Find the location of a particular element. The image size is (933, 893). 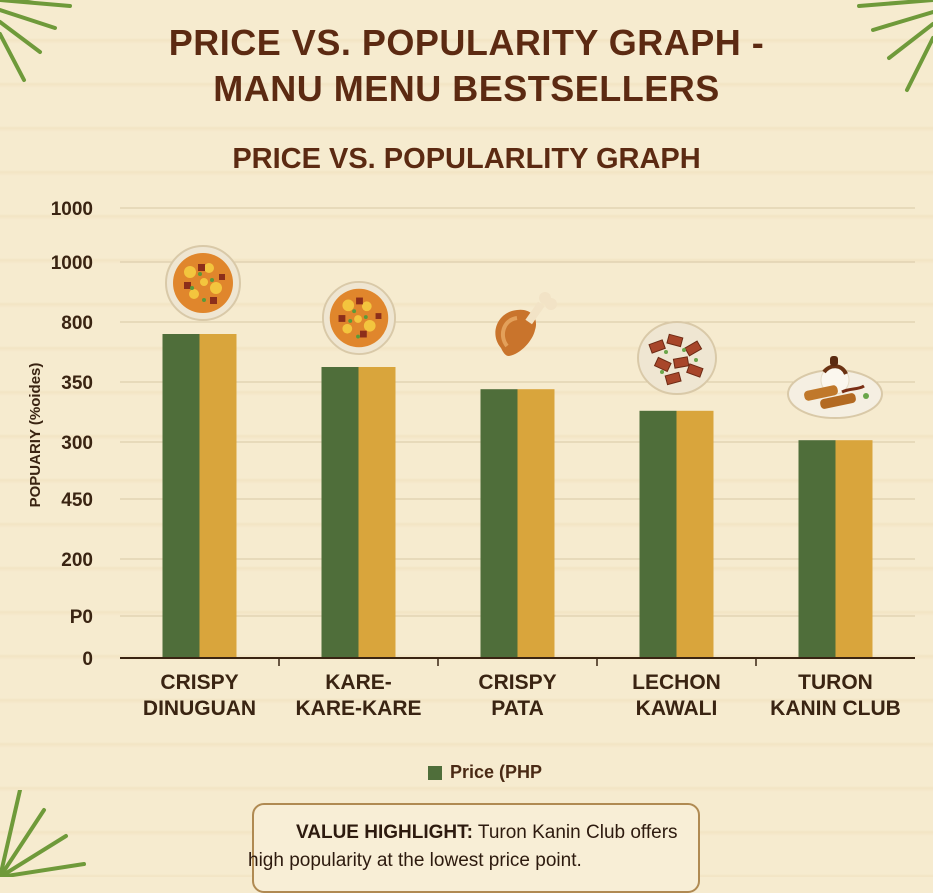

callout-label: VALUE HIGHLIGHT: is located at coordinates (384, 832).